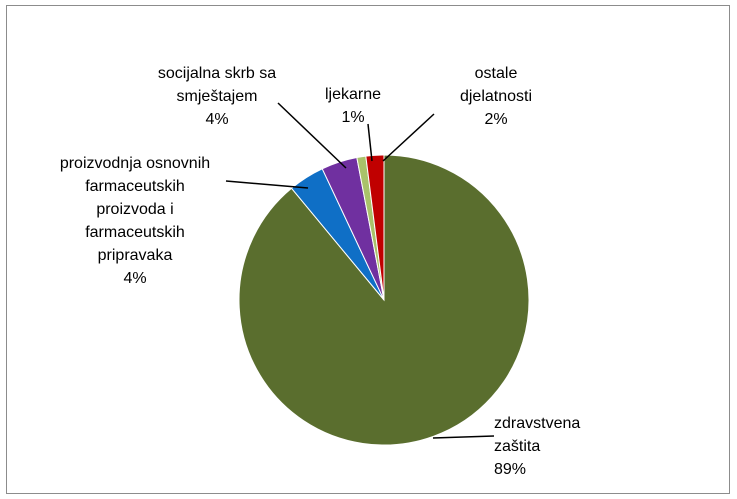  What do you see at coordinates (353, 94) in the screenshot?
I see `slice-name-label: ljekarne` at bounding box center [353, 94].